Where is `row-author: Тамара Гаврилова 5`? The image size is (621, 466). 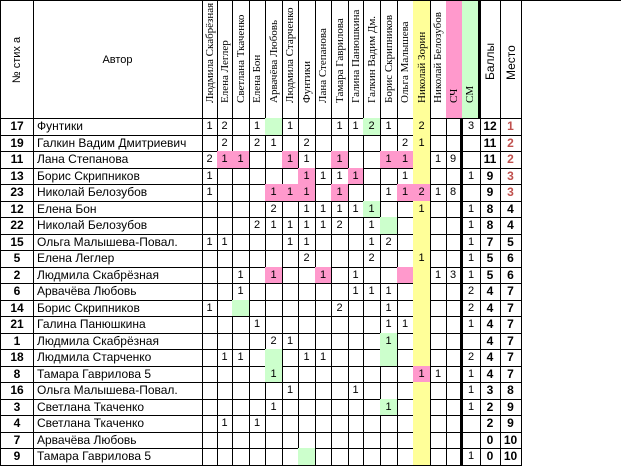
row-author: Тамара Гаврилова 5 is located at coordinates (118, 457).